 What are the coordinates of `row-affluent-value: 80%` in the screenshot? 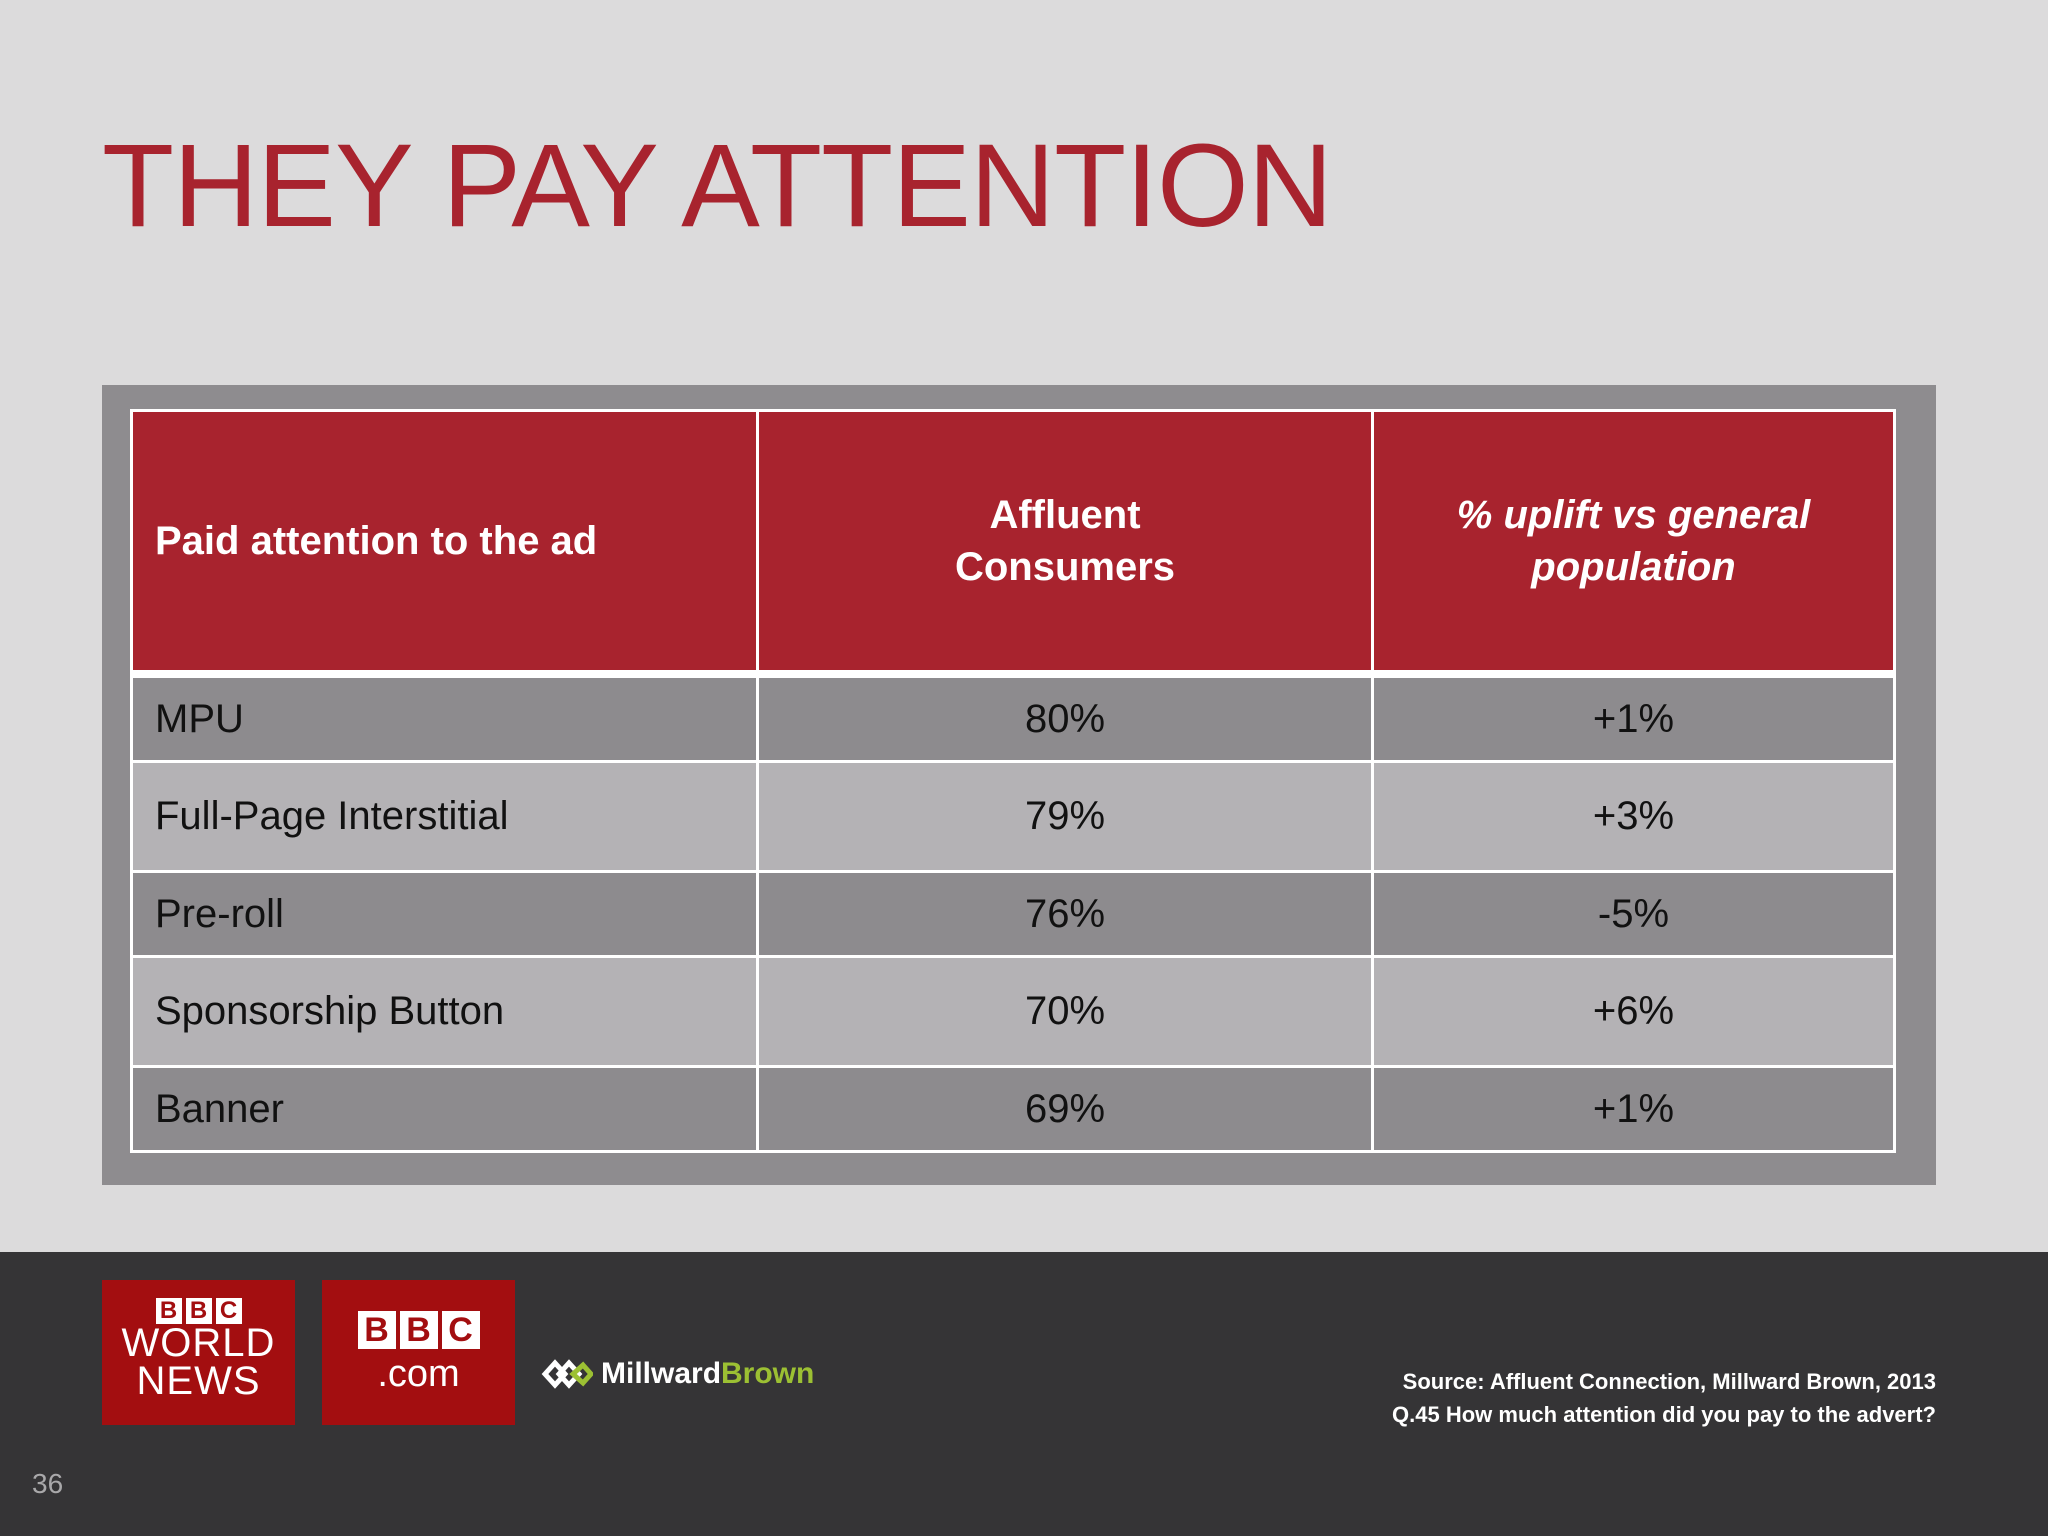 It's located at (1065, 718).